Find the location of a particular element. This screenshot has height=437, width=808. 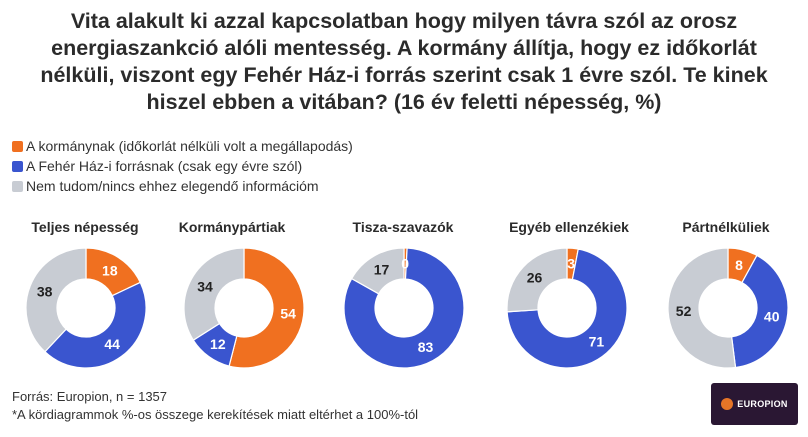

slice-value-label: 18 is located at coordinates (110, 270).